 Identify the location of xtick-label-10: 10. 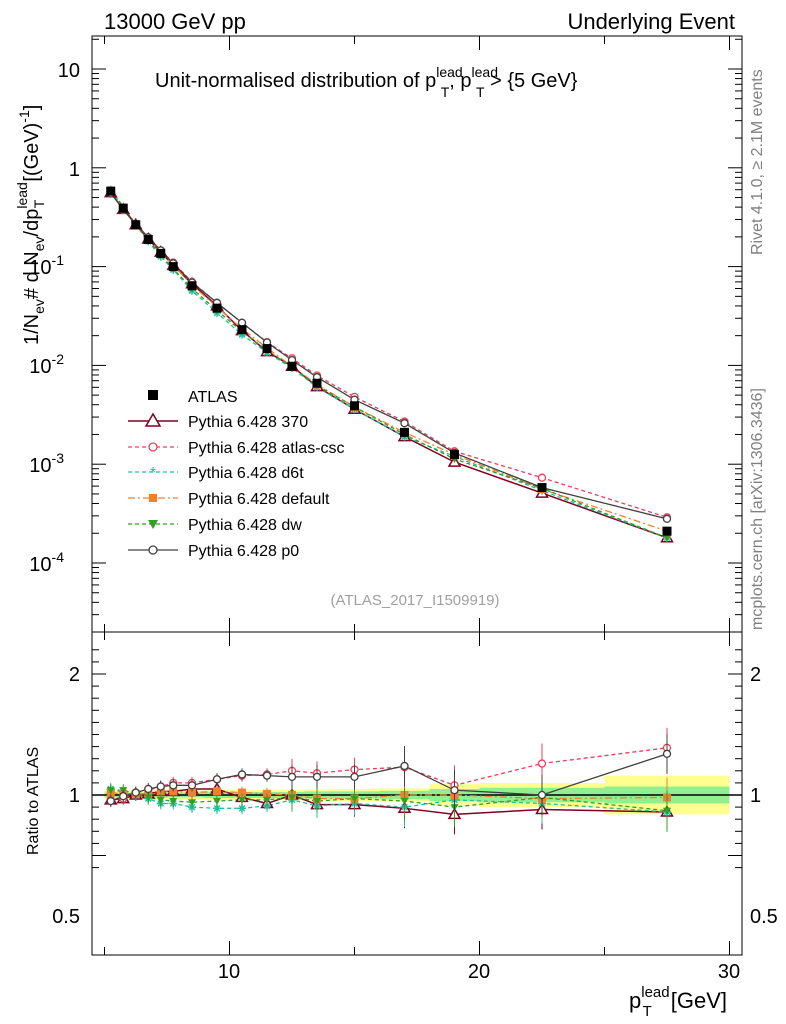
(229, 972).